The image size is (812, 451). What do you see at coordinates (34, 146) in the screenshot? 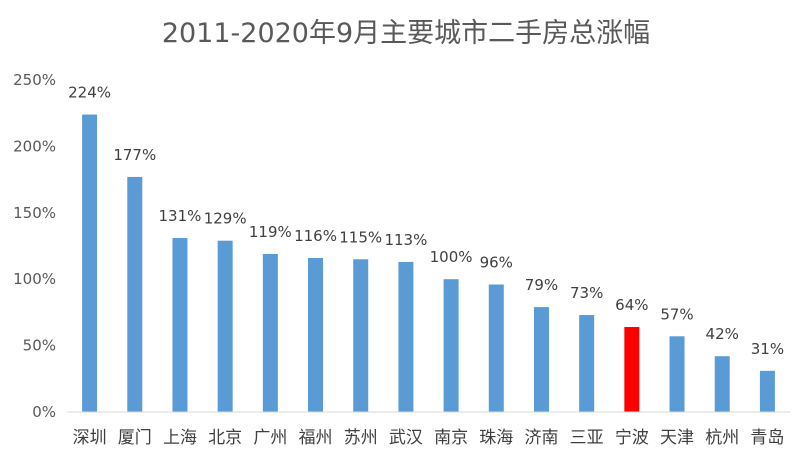
I see `y-tick-label: 200%` at bounding box center [34, 146].